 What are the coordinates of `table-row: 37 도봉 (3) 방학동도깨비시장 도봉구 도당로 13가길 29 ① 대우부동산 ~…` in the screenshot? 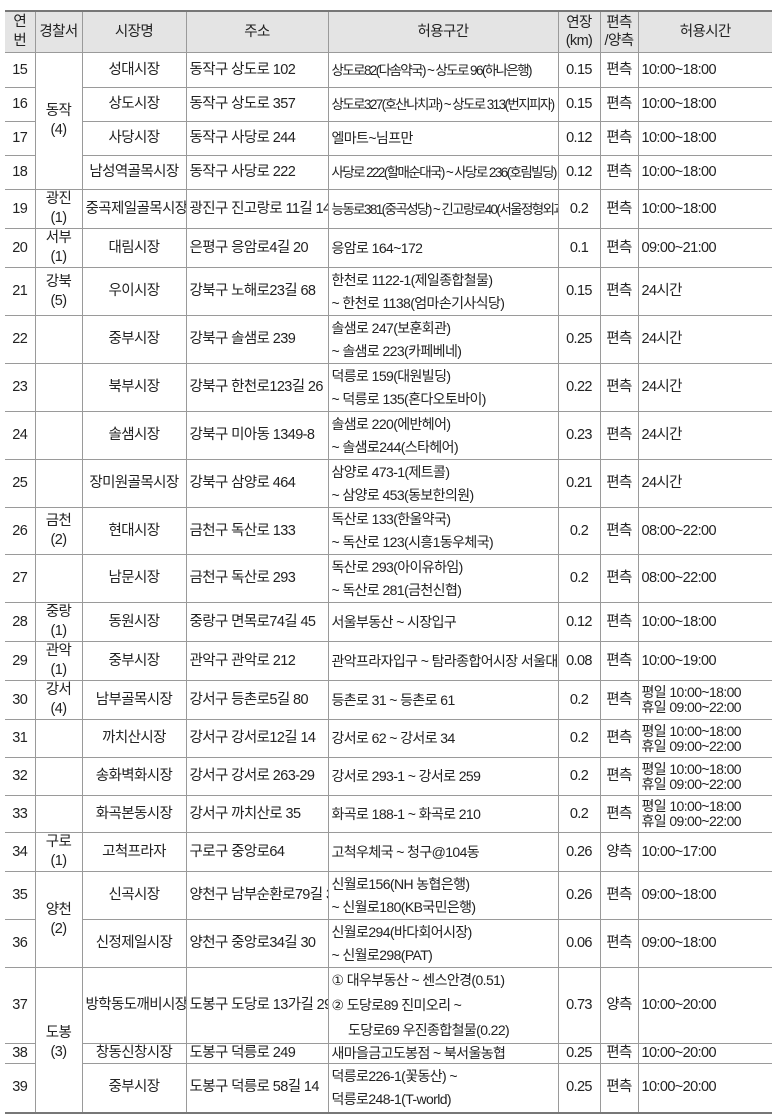 It's located at (388, 1040).